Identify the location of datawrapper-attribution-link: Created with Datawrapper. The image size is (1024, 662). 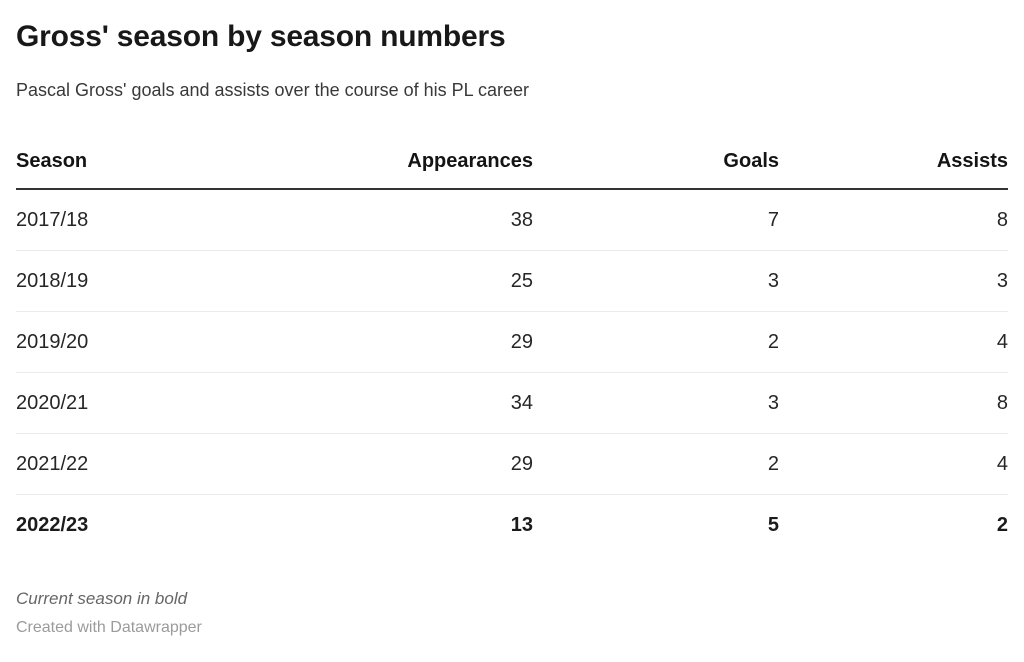
(109, 627).